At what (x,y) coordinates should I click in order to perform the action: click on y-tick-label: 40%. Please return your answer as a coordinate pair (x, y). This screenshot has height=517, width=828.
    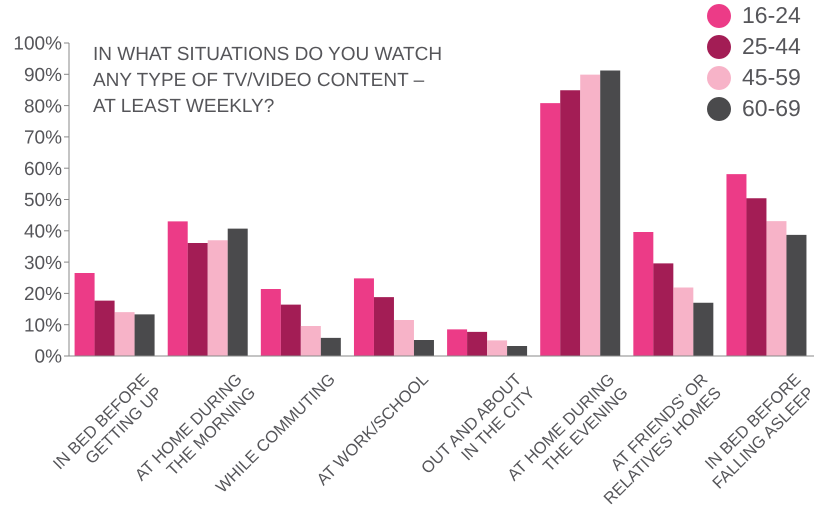
    Looking at the image, I should click on (43, 232).